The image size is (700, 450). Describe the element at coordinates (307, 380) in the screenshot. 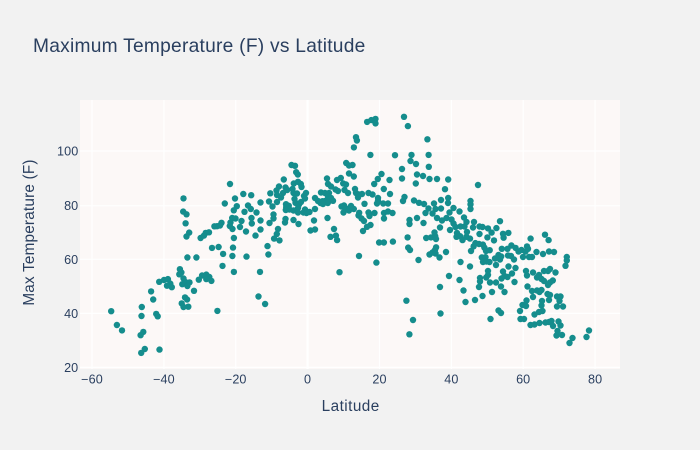

I see `svg-text: 0` at that location.